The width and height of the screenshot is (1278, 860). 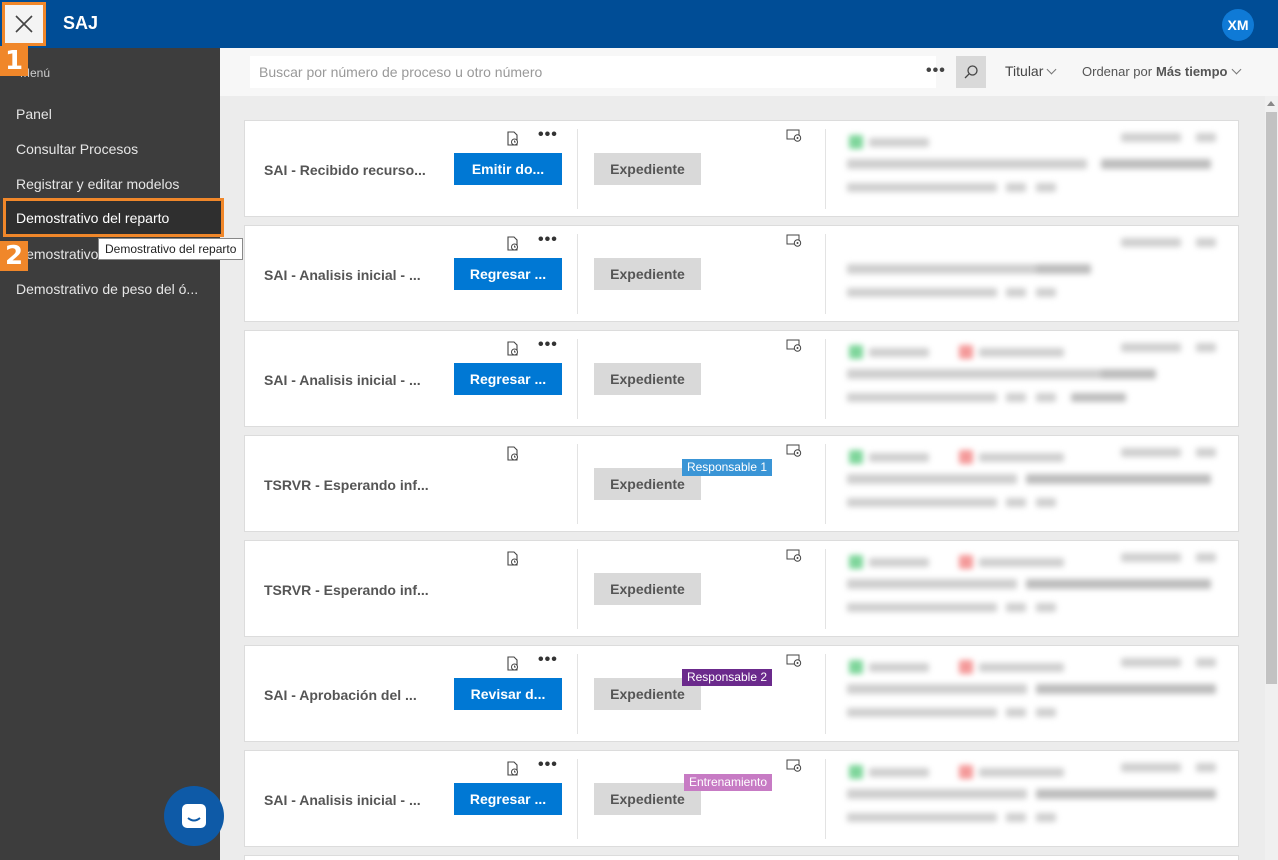 I want to click on app-title: SAJ, so click(x=81, y=23).